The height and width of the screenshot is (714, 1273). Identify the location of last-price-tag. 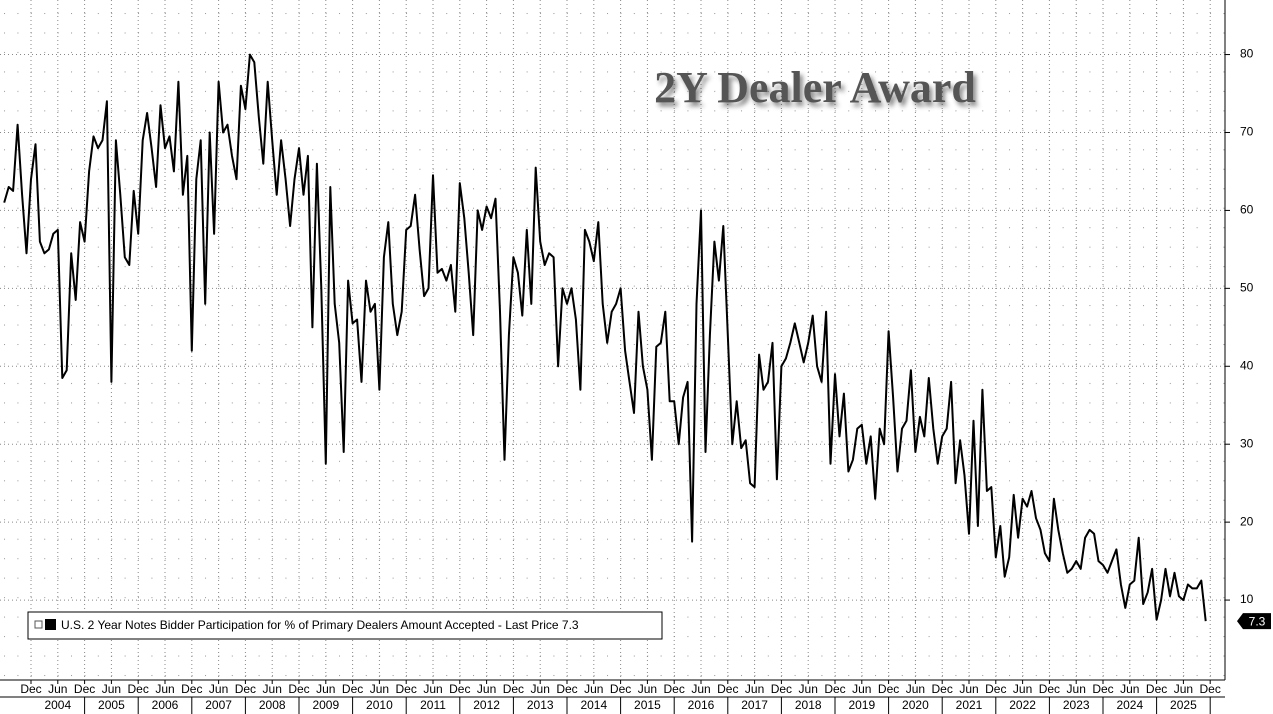
(1254, 621).